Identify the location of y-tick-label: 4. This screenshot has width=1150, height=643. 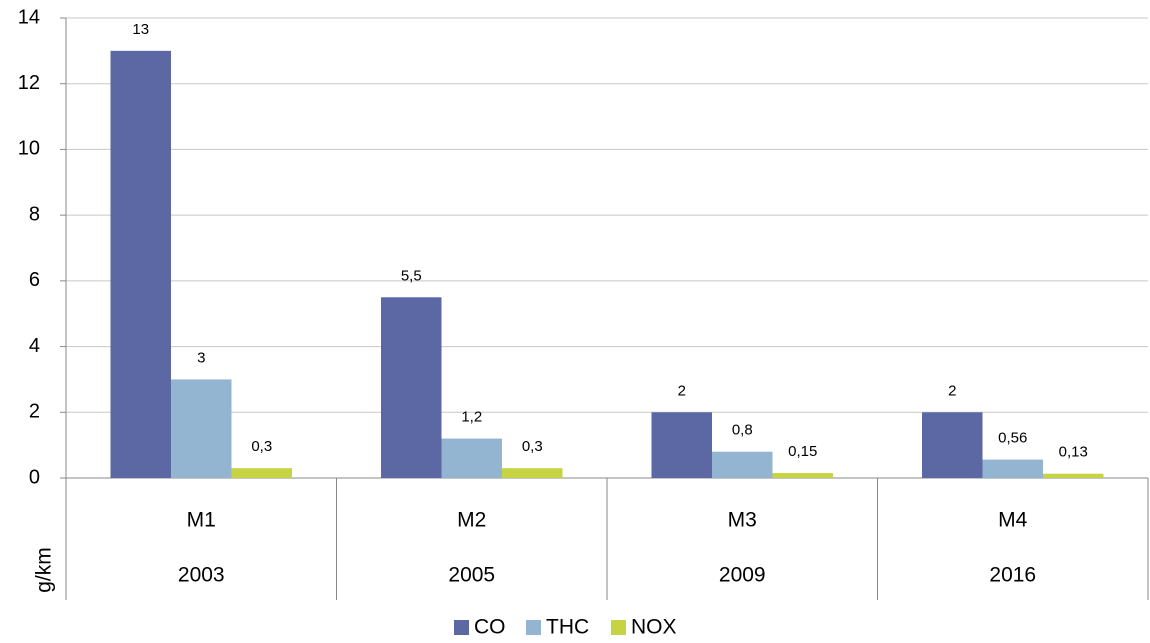
(34, 346).